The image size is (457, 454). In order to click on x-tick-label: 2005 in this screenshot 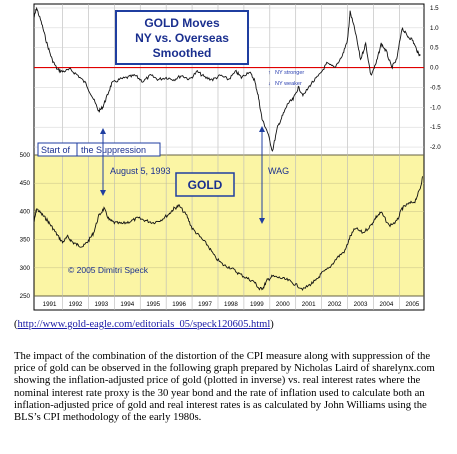, I will do `click(412, 304)`.